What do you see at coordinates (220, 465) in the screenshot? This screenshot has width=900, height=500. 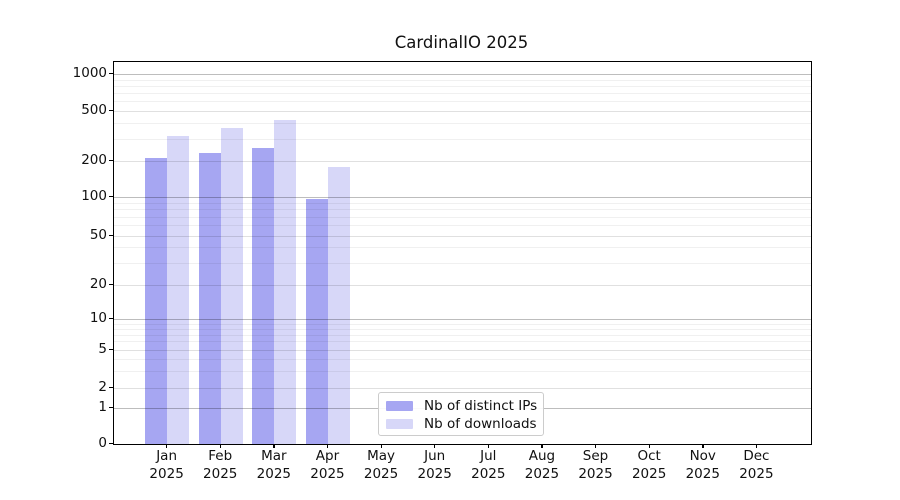 I see `x-tick-label-feb: Feb 2025` at bounding box center [220, 465].